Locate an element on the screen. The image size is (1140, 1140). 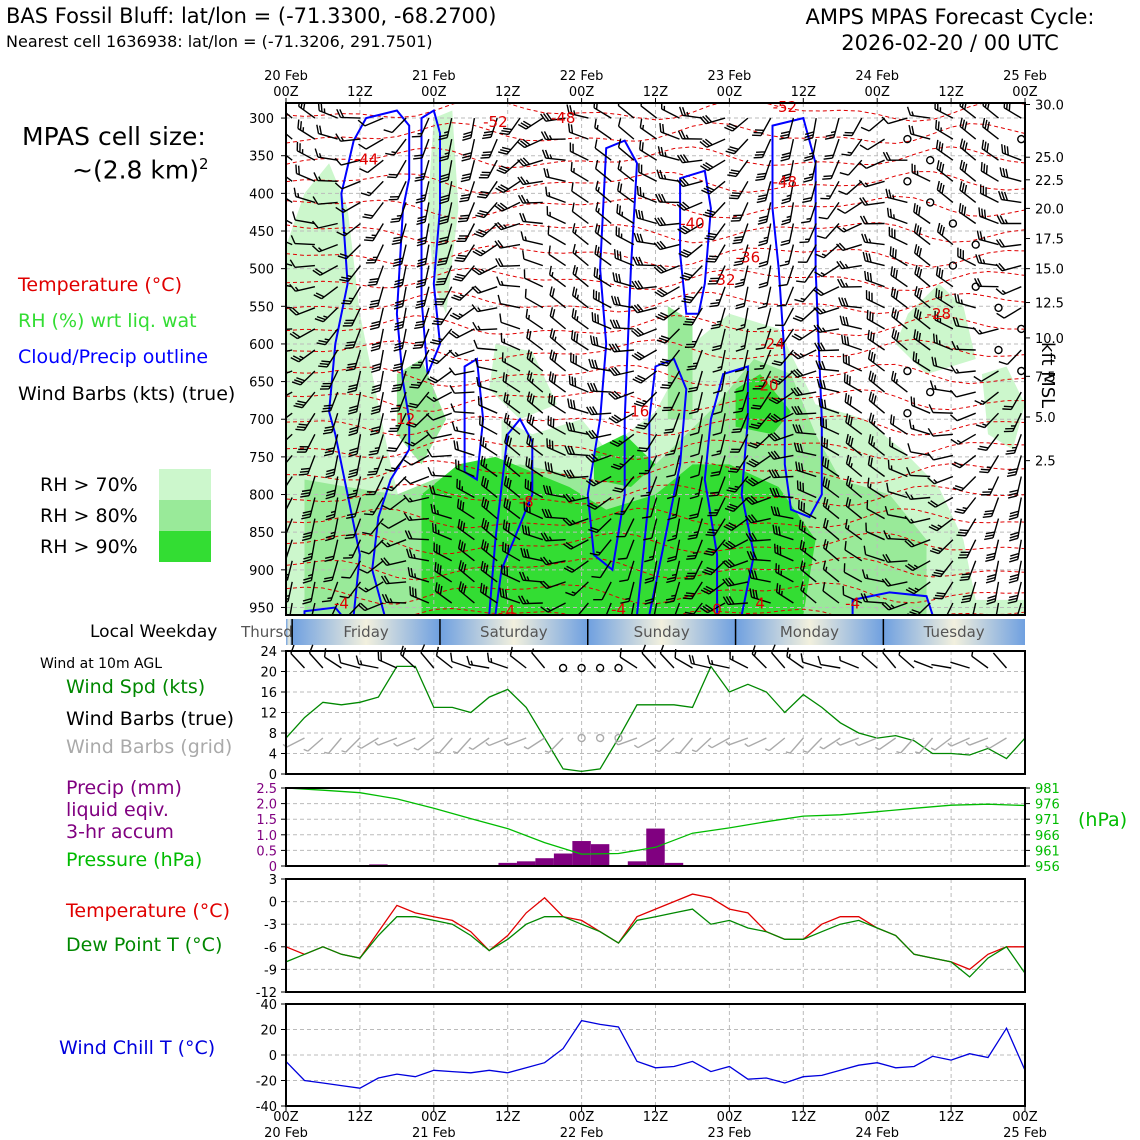
legend-rh70-label: RH > 70% is located at coordinates (89, 485).